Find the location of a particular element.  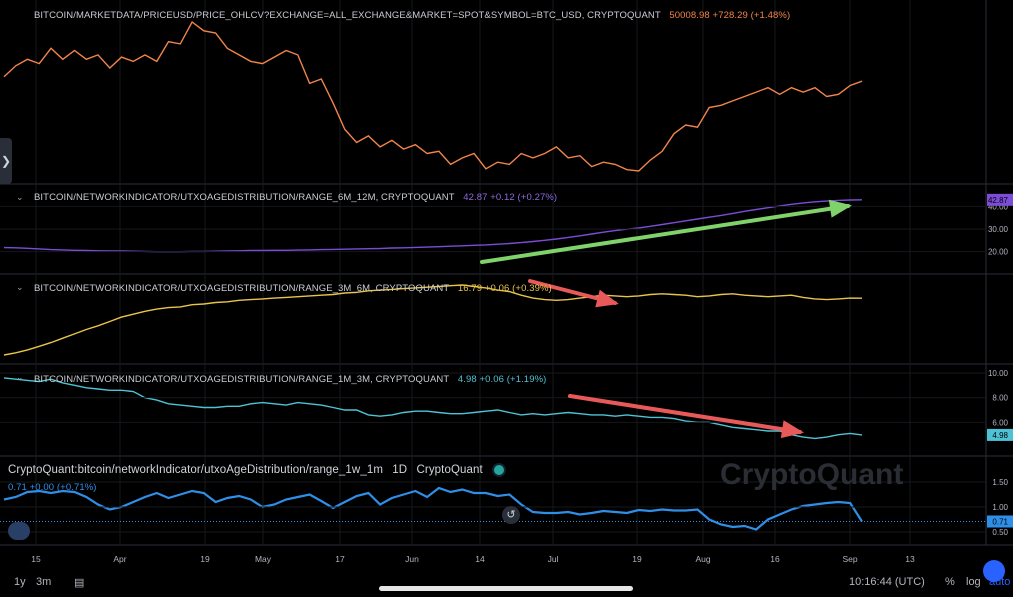

annotation-arrow-down is located at coordinates (685, 414).